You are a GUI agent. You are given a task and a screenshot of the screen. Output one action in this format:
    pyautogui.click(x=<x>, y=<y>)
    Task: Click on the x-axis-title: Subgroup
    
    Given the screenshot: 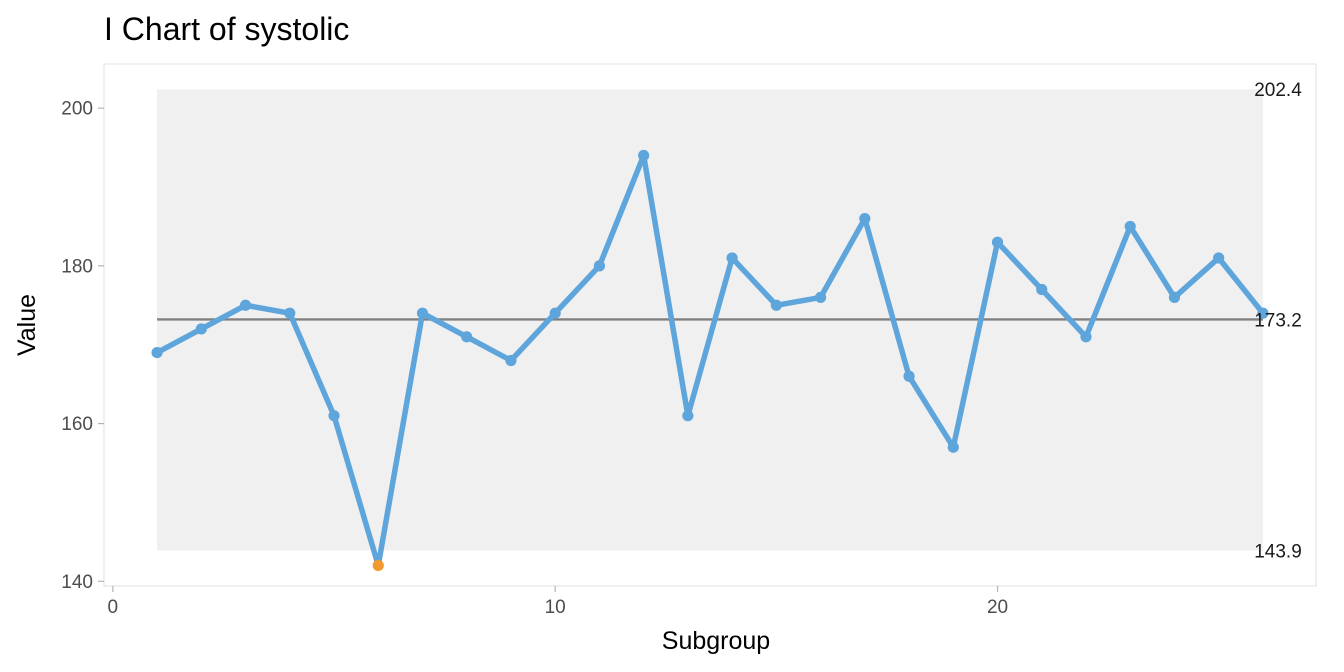 What is the action you would take?
    pyautogui.click(x=716, y=641)
    